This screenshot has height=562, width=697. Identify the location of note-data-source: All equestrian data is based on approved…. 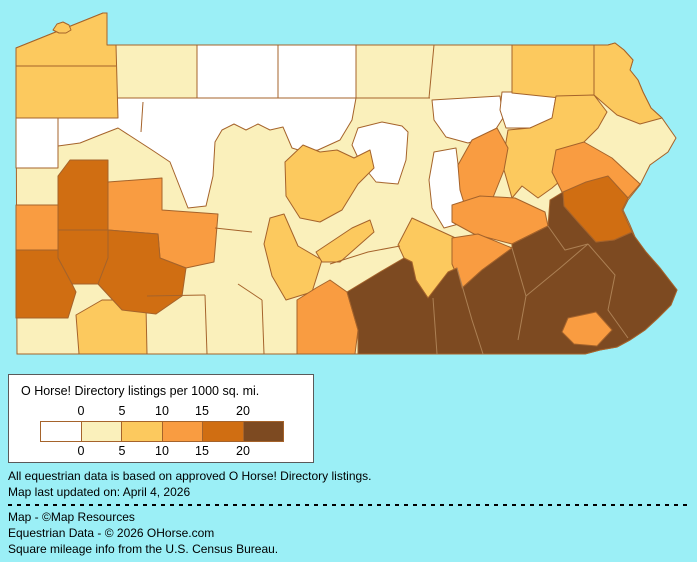
(190, 476).